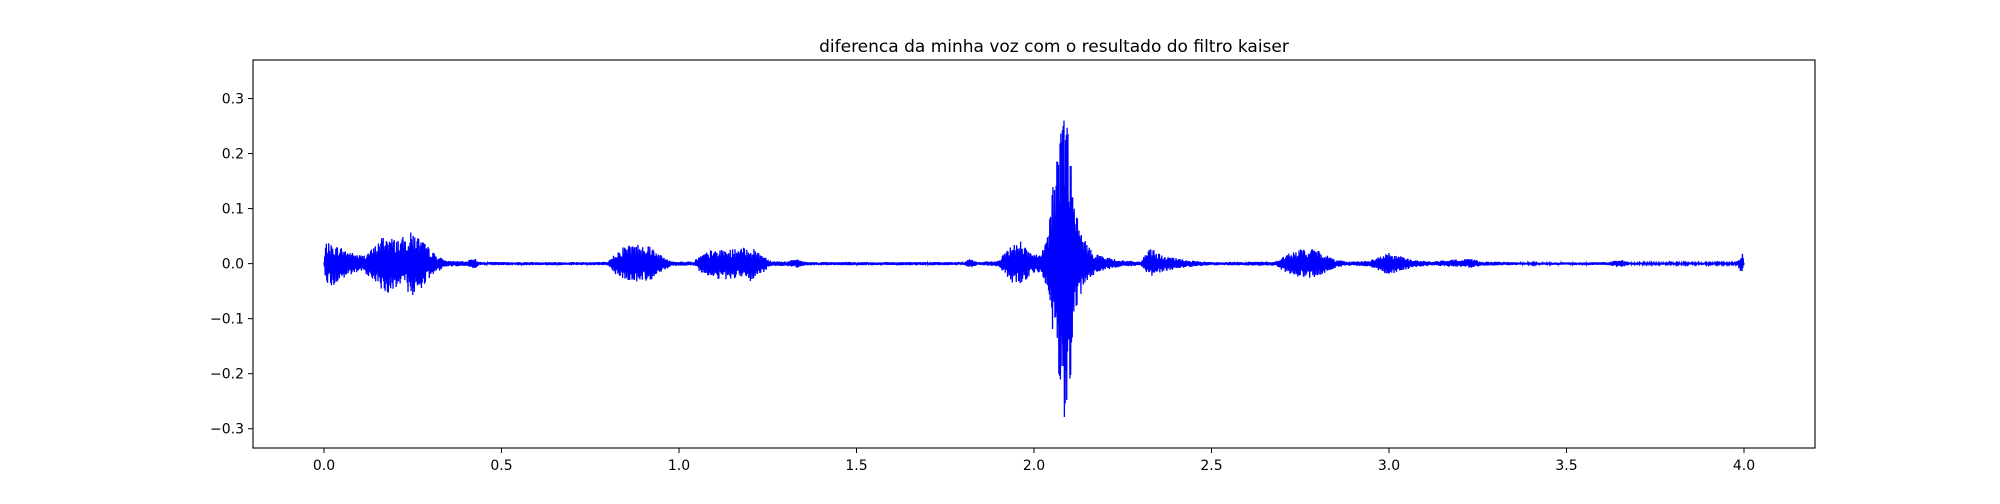  I want to click on x-tick-label: 0.5, so click(501, 466).